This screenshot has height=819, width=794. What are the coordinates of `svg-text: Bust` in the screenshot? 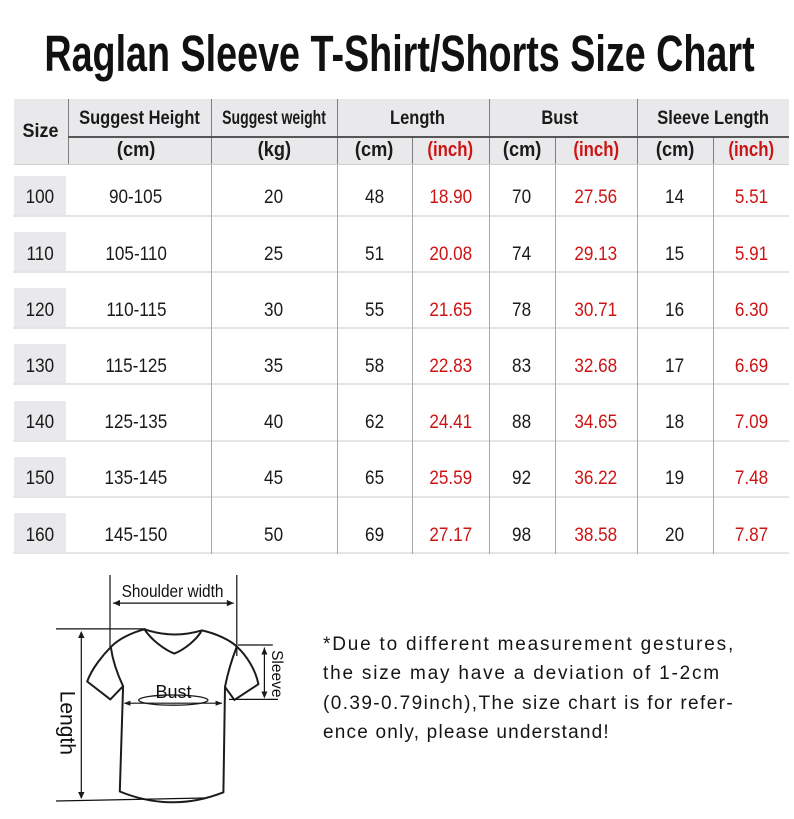 It's located at (173, 692).